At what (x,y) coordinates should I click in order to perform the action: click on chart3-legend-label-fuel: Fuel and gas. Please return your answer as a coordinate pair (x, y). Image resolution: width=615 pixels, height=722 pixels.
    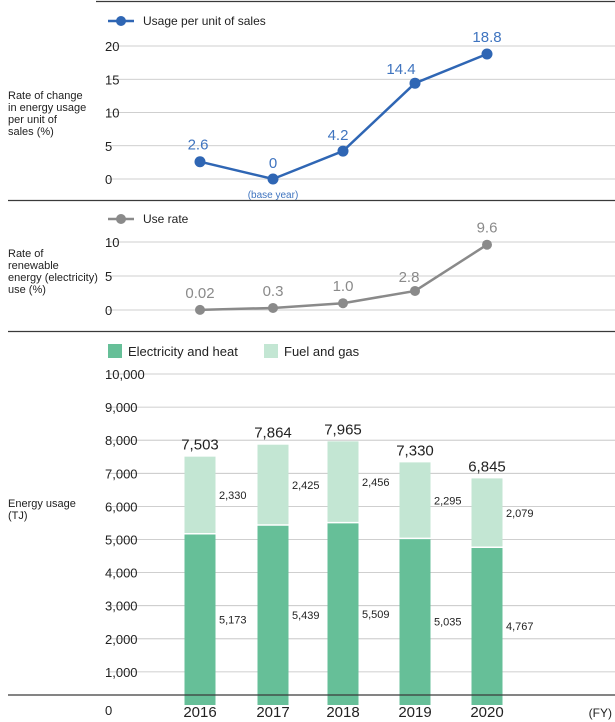
    Looking at the image, I should click on (322, 351).